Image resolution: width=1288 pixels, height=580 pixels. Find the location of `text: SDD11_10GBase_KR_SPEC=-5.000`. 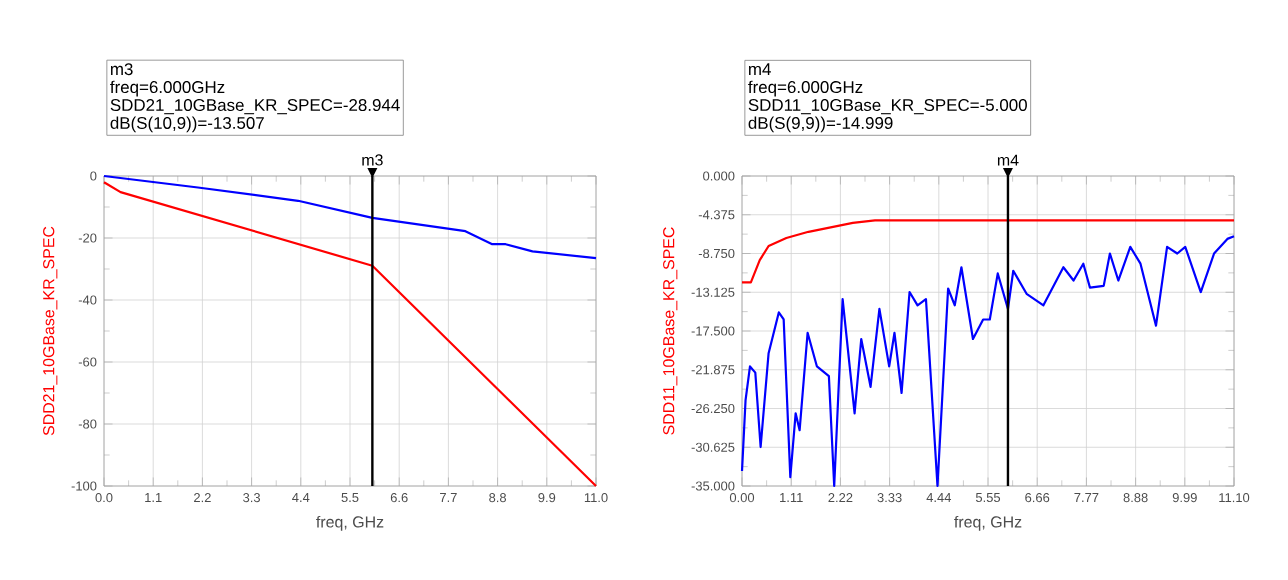

text: SDD11_10GBase_KR_SPEC=-5.000 is located at coordinates (887, 107).